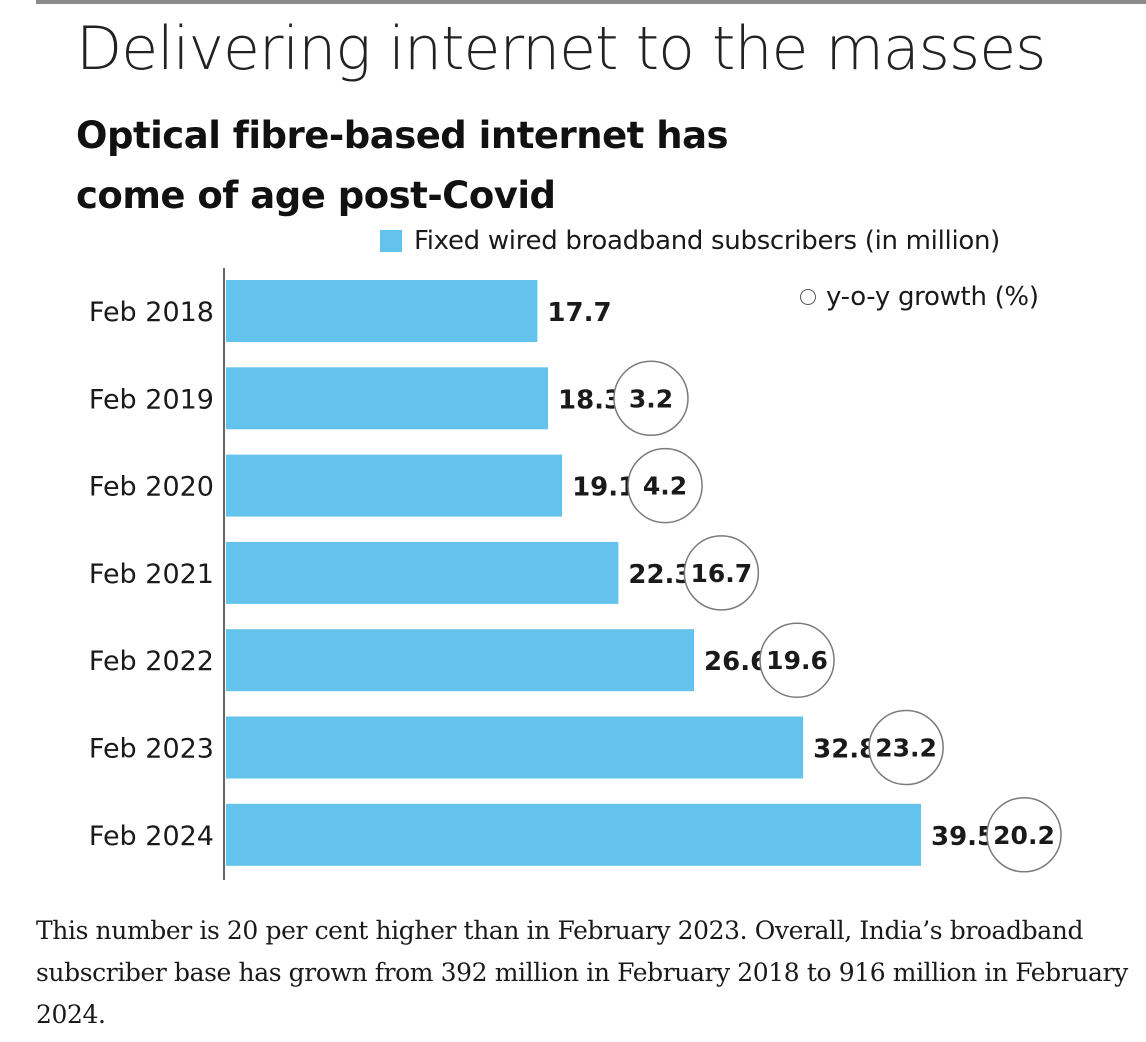 Image resolution: width=1146 pixels, height=1042 pixels. Describe the element at coordinates (151, 312) in the screenshot. I see `category-label: Feb 2018` at that location.